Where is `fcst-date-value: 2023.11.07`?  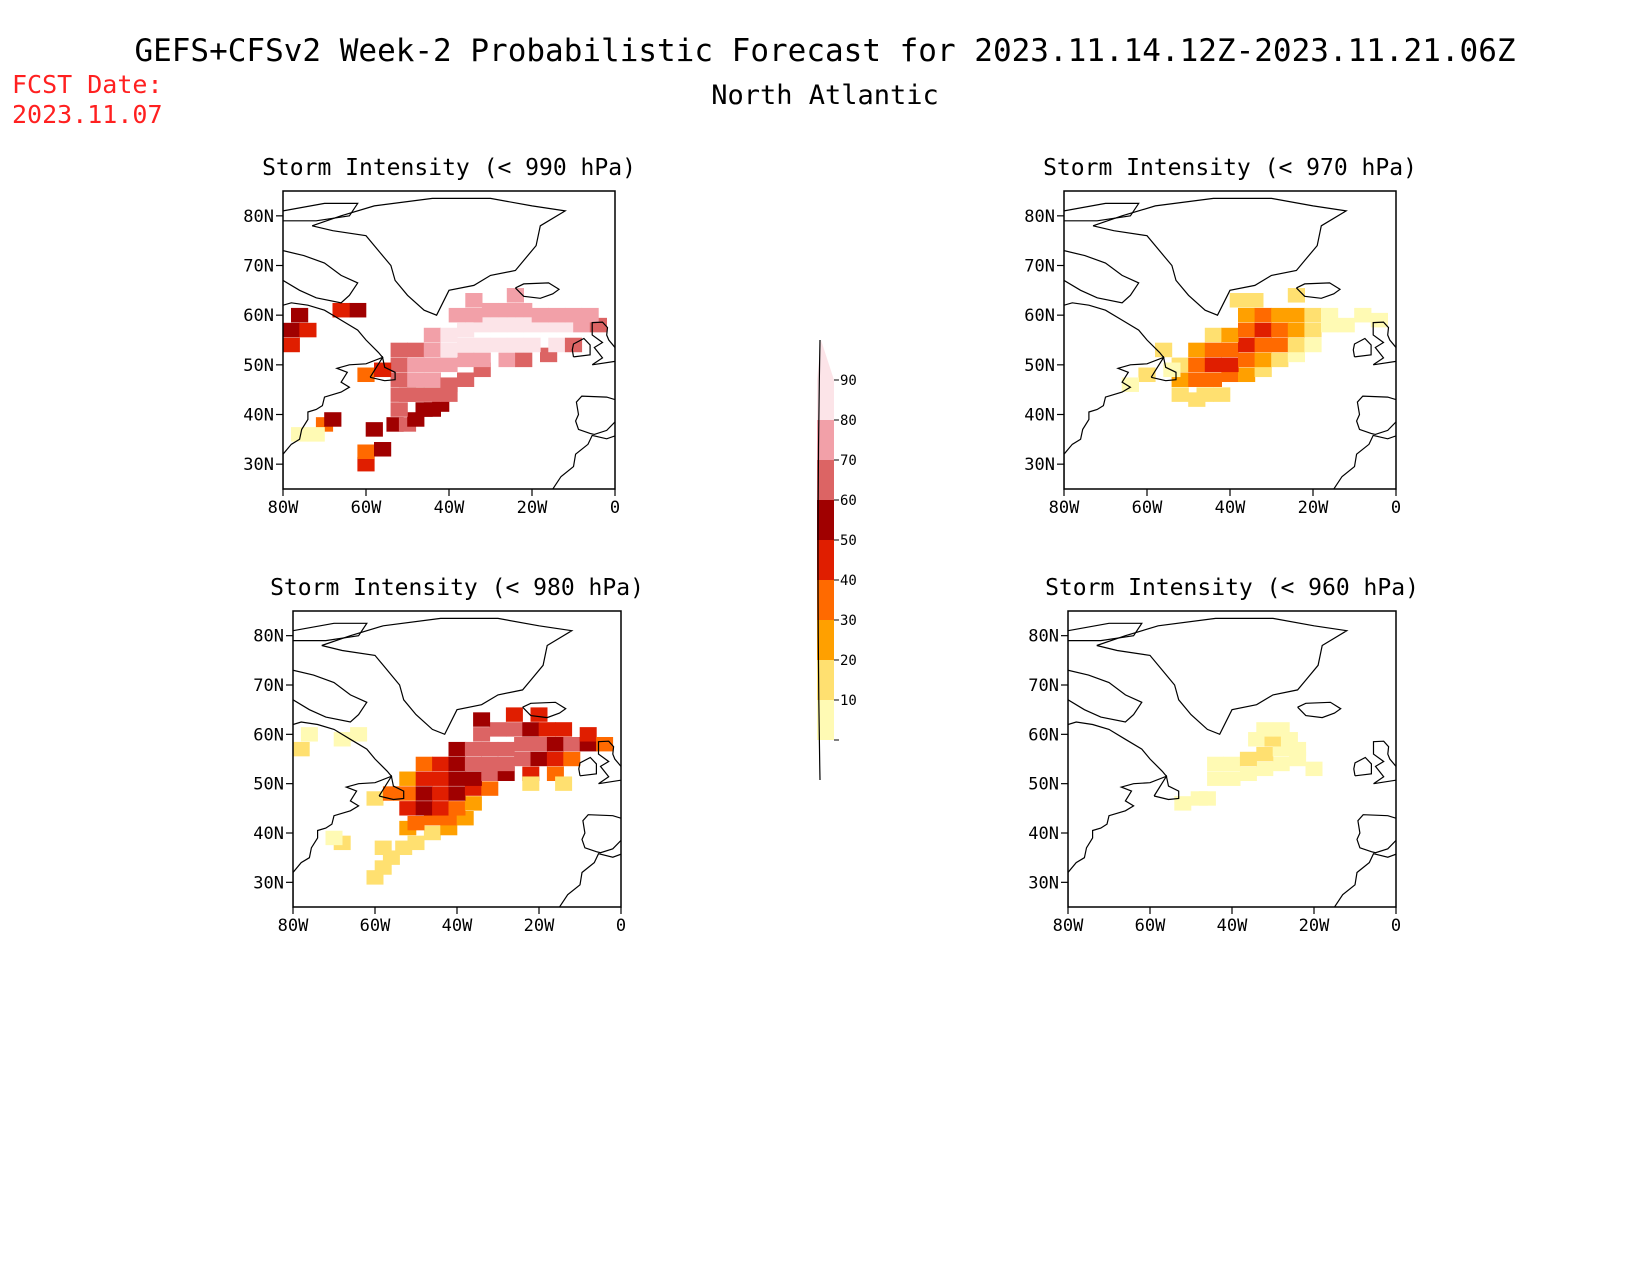
fcst-date-value: 2023.11.07 is located at coordinates (87, 114).